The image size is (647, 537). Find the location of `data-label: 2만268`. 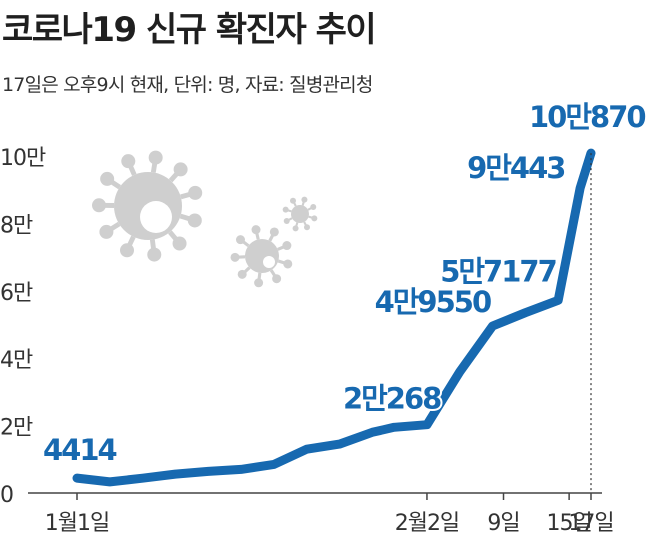

data-label: 2만268 is located at coordinates (392, 399).